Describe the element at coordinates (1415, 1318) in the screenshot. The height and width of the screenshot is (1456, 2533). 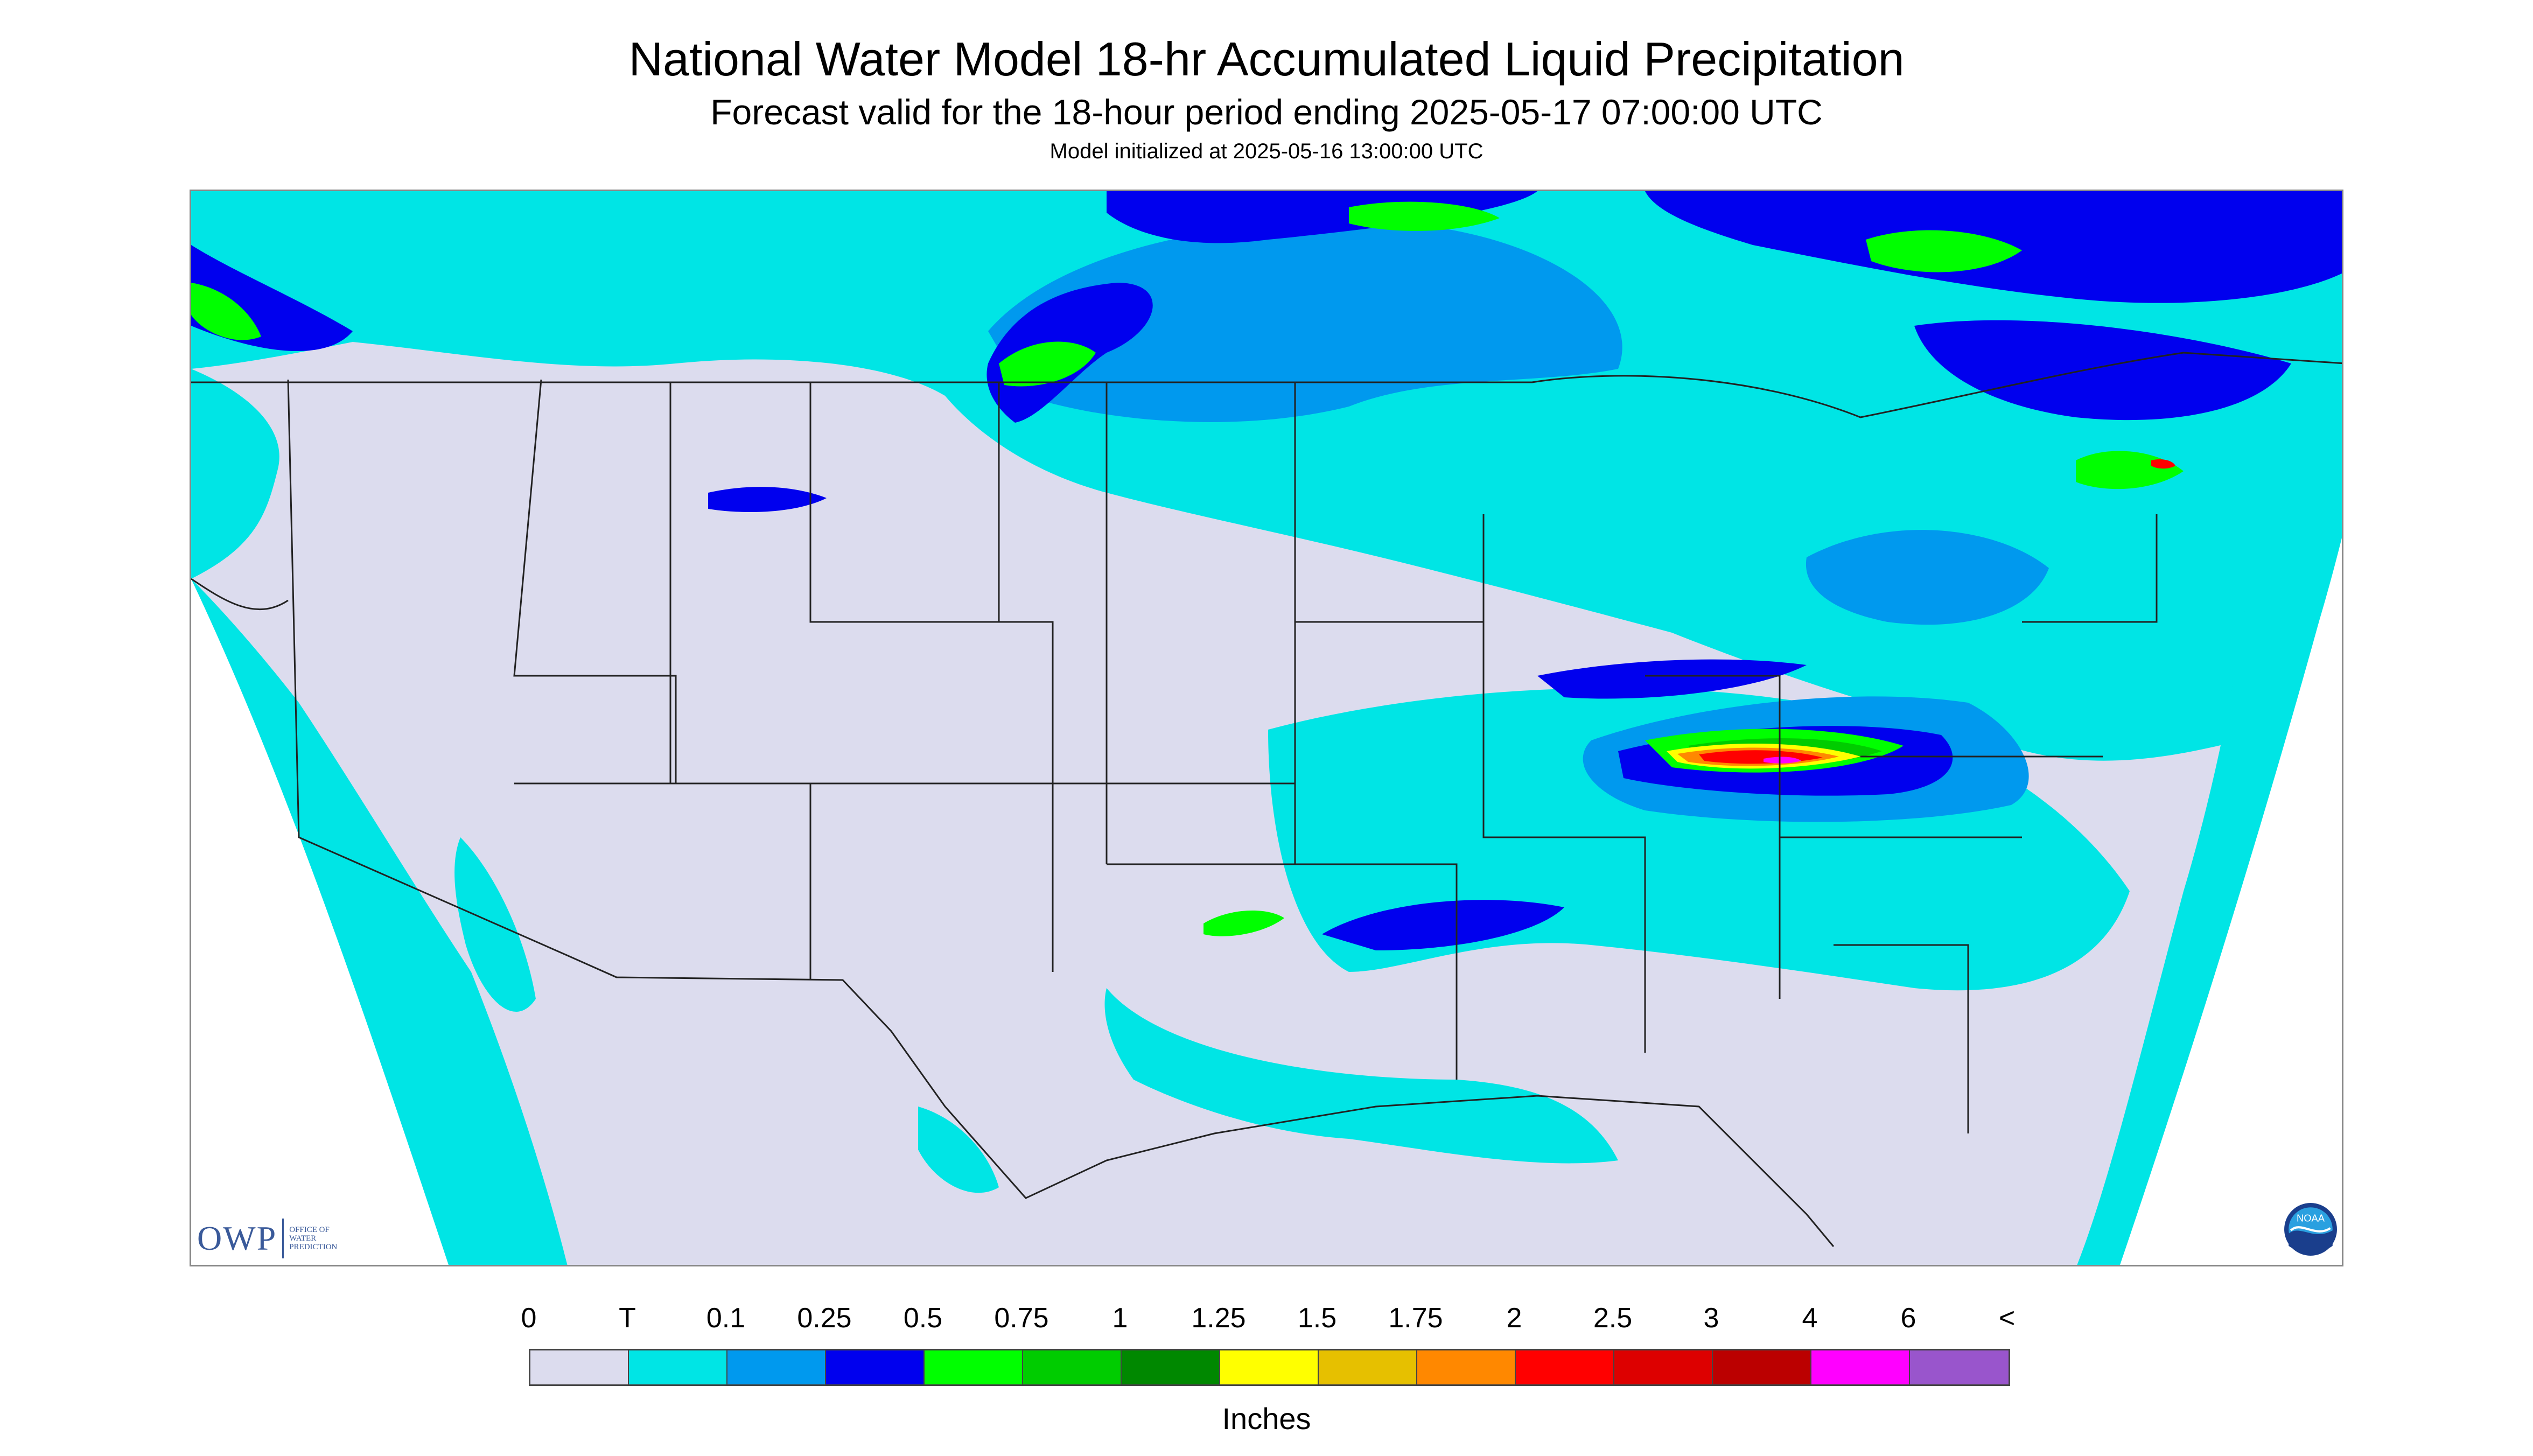
I see `colorbar-tick-label: 1.75` at that location.